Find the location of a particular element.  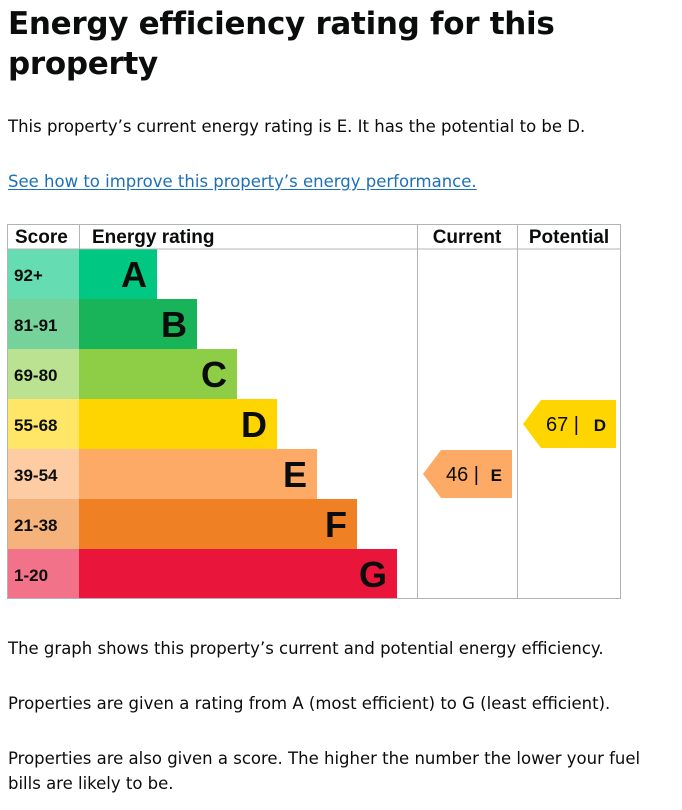

score-cell-d is located at coordinates (43, 424).